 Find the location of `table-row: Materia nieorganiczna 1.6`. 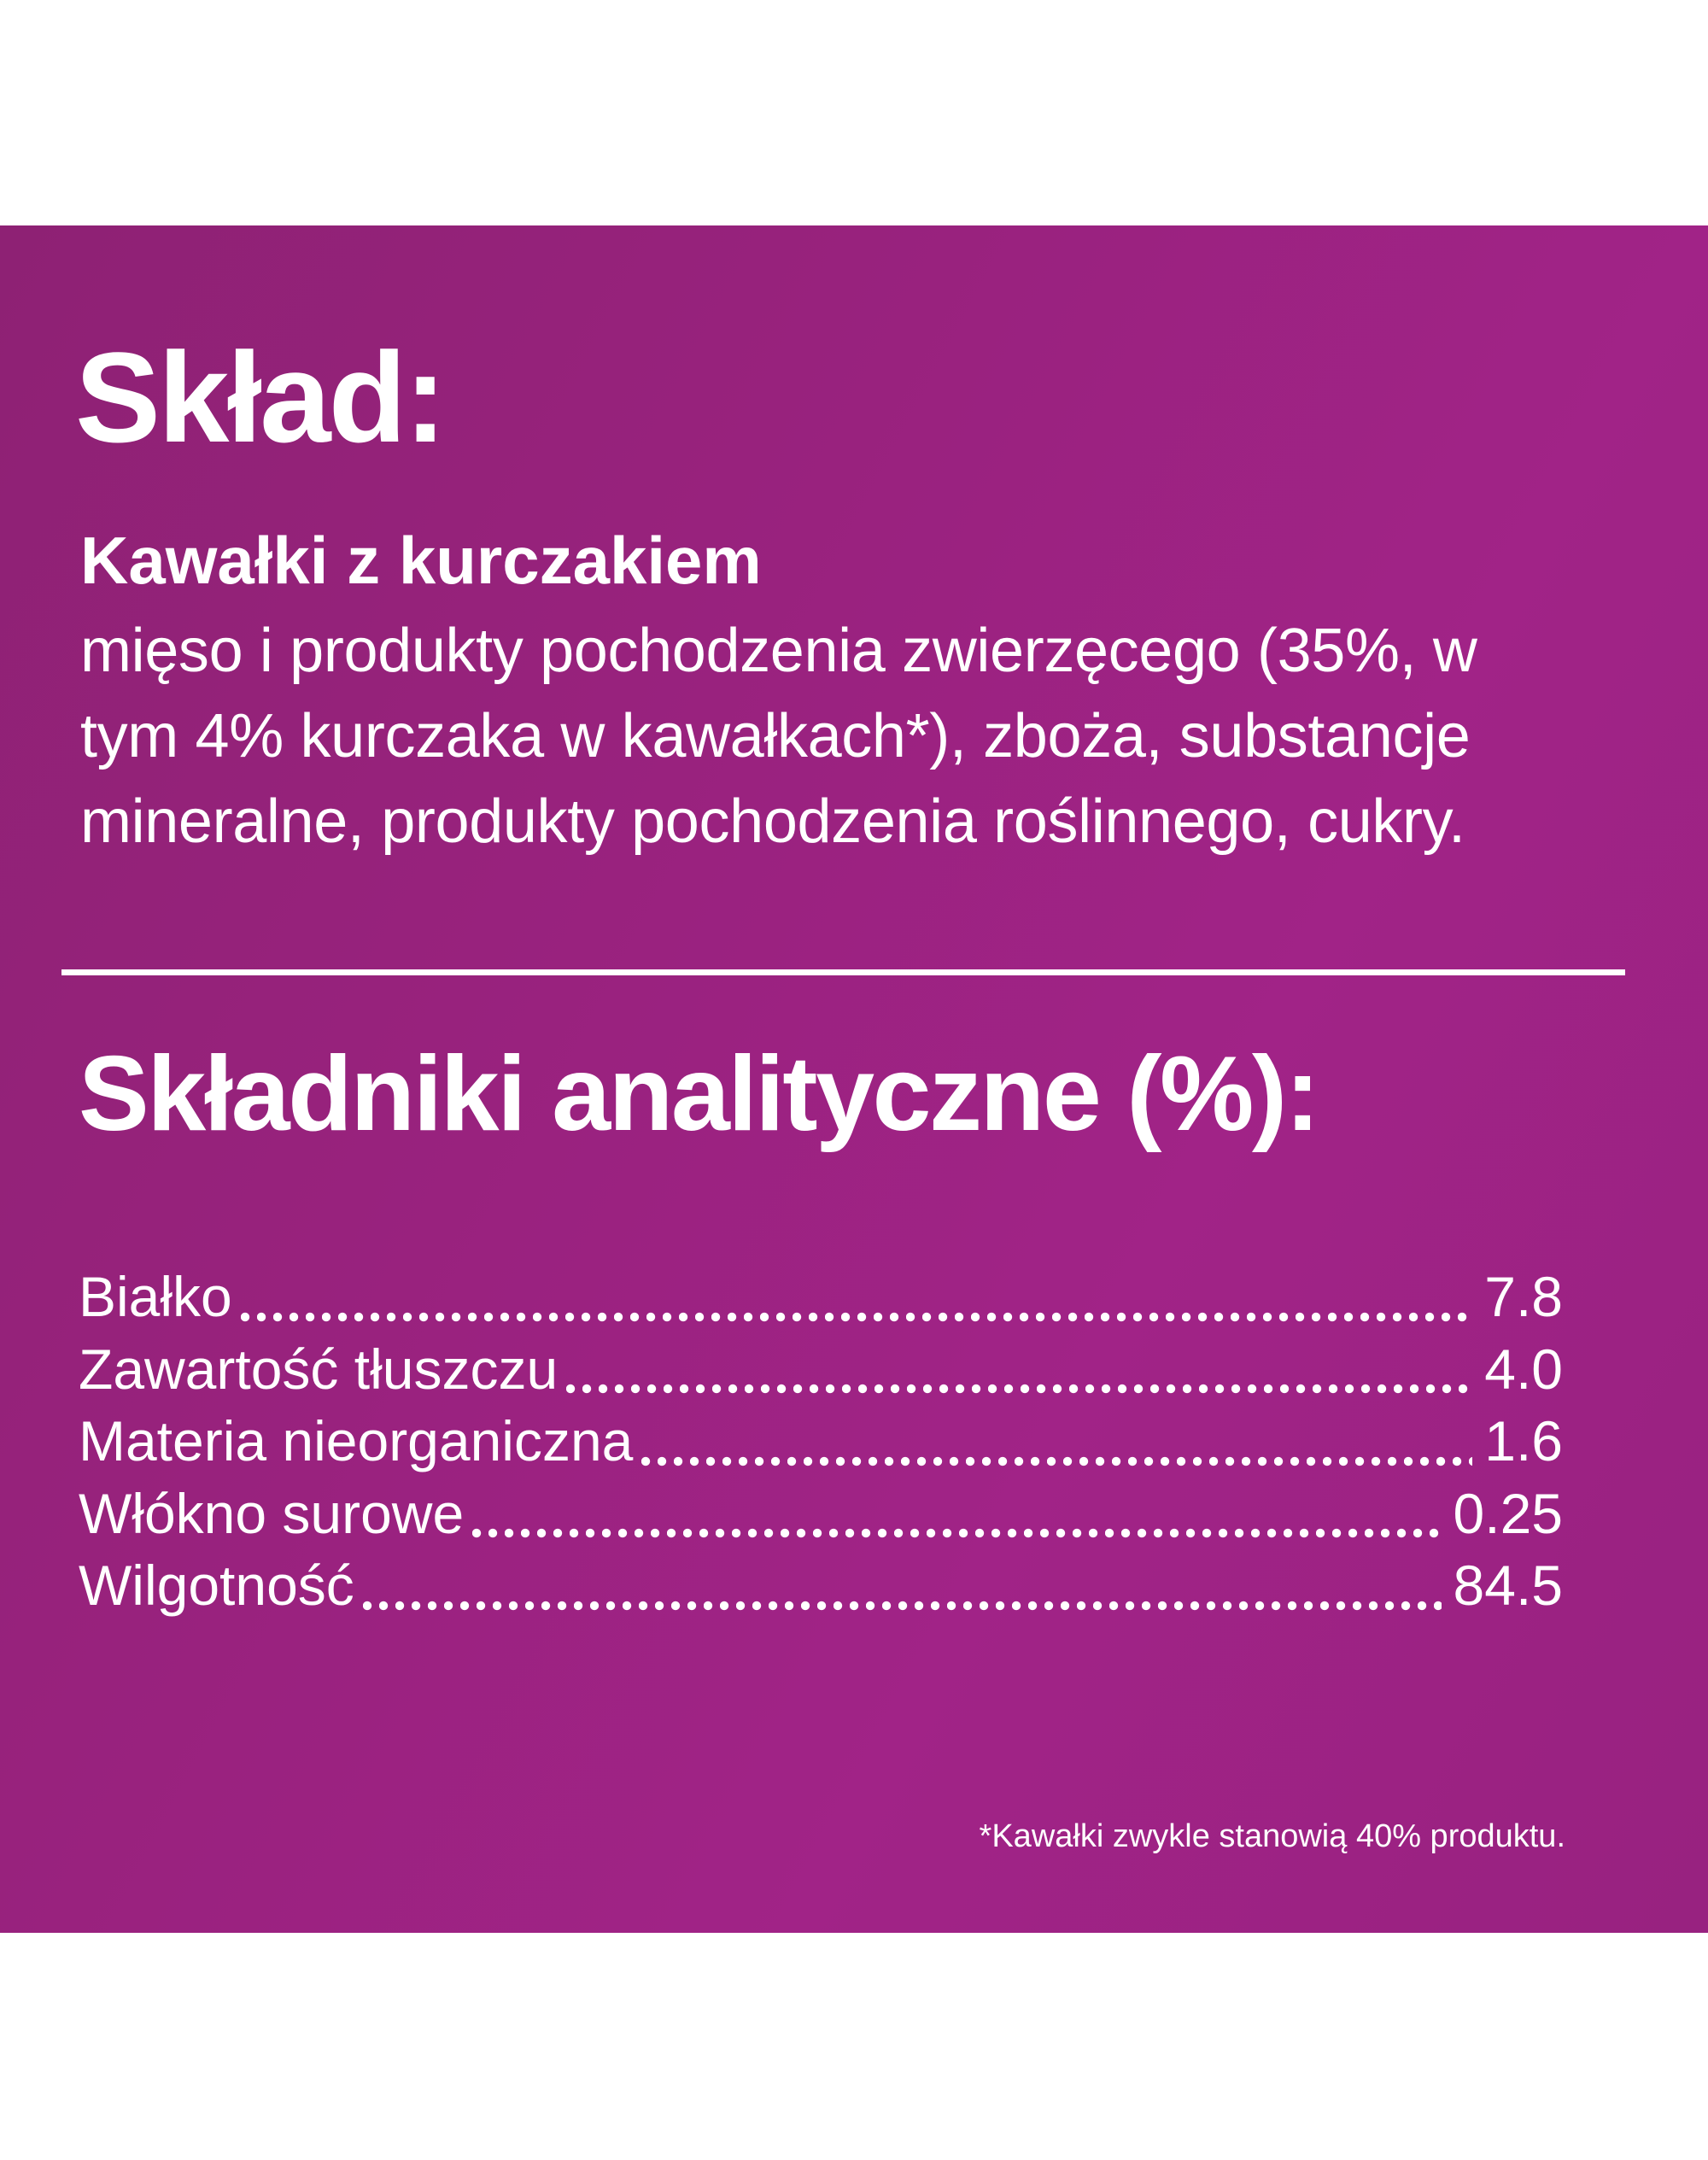

table-row: Materia nieorganiczna 1.6 is located at coordinates (821, 1442).